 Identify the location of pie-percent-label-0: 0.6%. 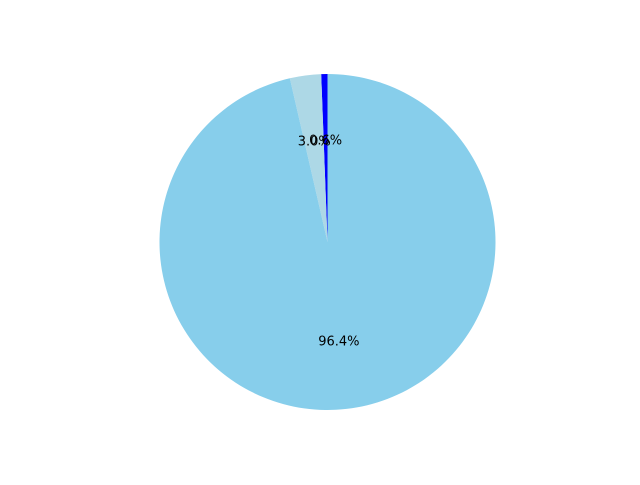
(325, 141).